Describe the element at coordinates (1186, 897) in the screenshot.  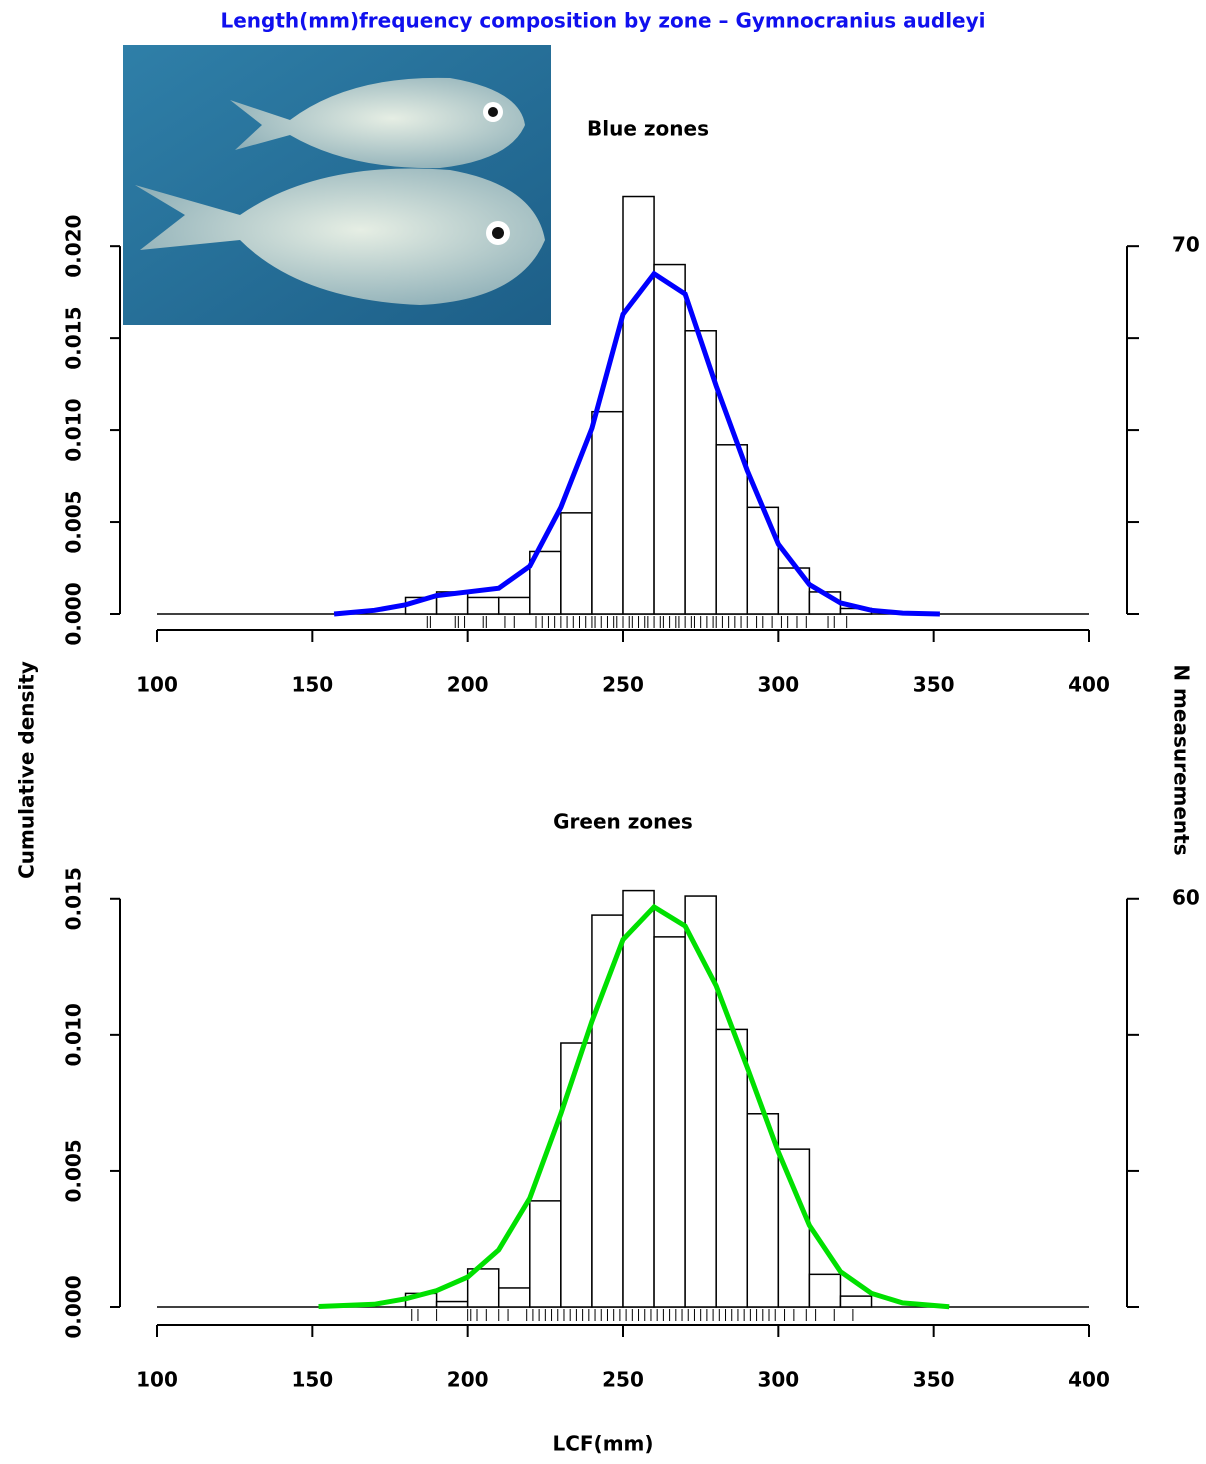
I see `y2-tick-label: 60` at that location.